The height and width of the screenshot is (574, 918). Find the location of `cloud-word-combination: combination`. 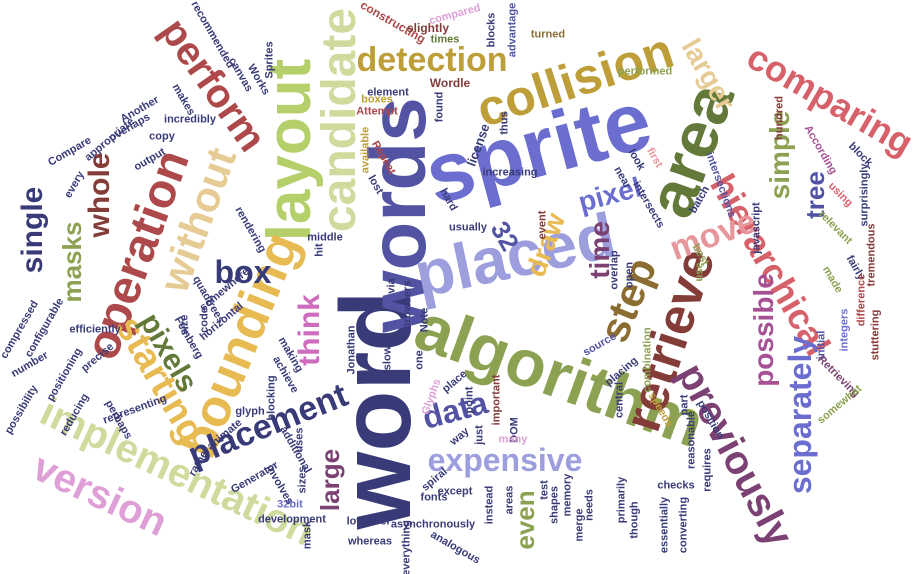

cloud-word-combination: combination is located at coordinates (647, 360).